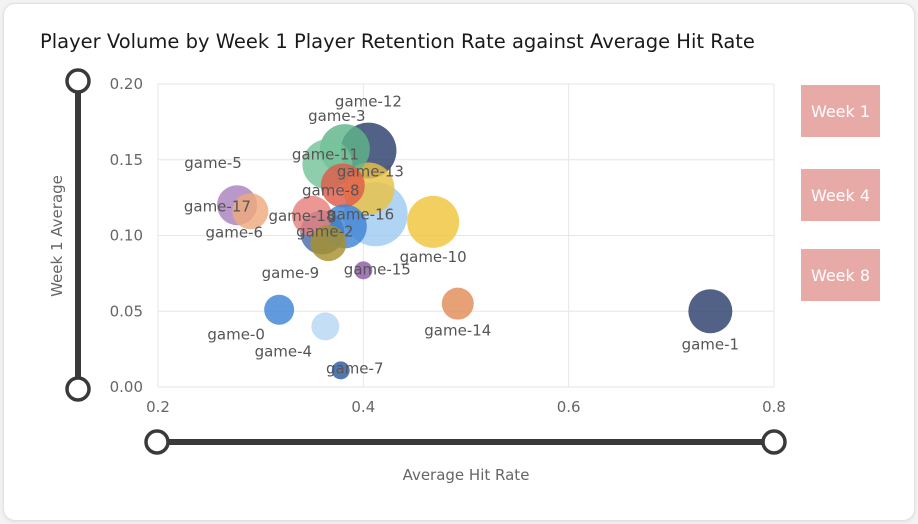  I want to click on week-8-button: Week 8, so click(840, 275).